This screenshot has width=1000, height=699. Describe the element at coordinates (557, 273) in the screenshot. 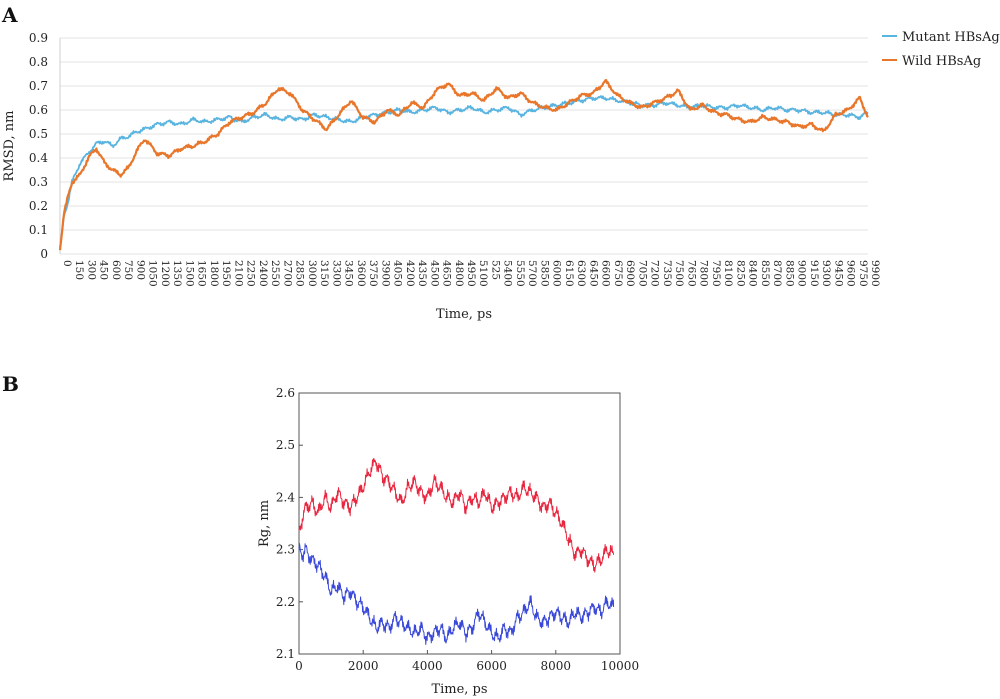

I see `rmsd-x-tick-label: 6000` at that location.